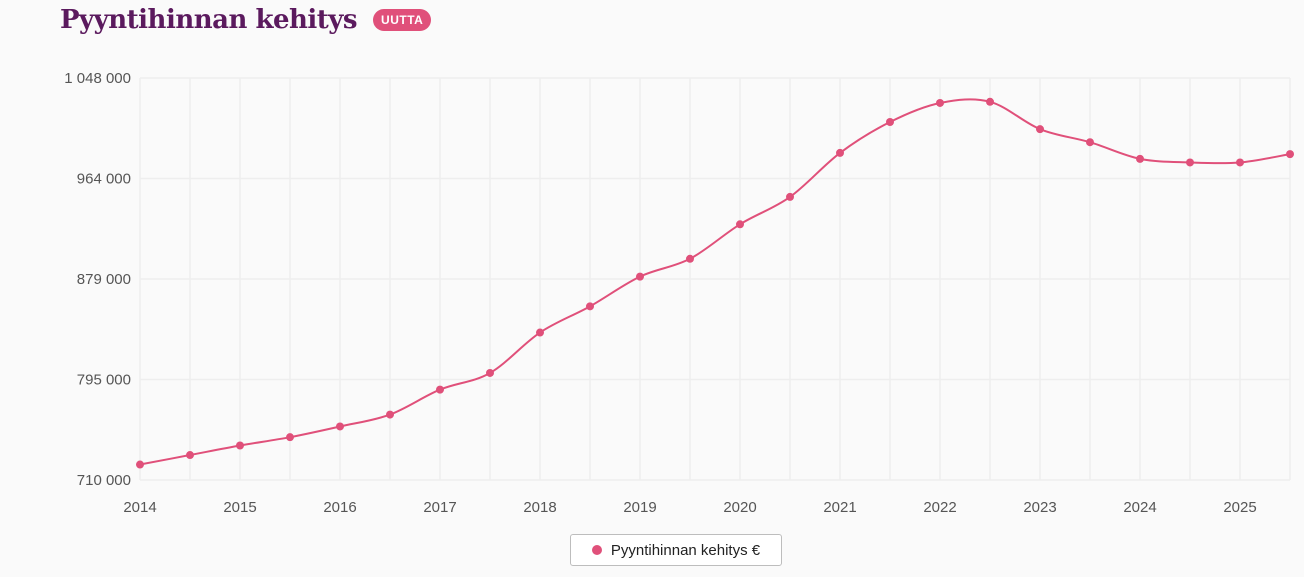 The image size is (1304, 577). What do you see at coordinates (104, 480) in the screenshot?
I see `y-tick-label: 710 000` at bounding box center [104, 480].